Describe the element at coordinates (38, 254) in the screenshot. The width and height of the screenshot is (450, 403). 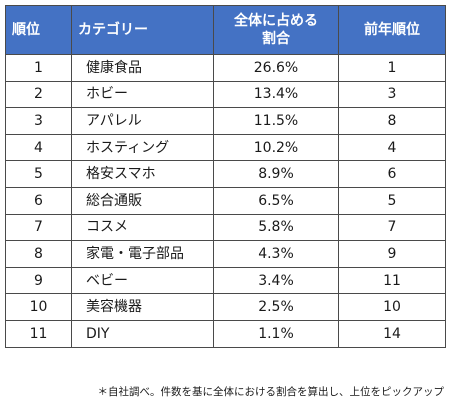
I see `cell-rank: 8` at that location.